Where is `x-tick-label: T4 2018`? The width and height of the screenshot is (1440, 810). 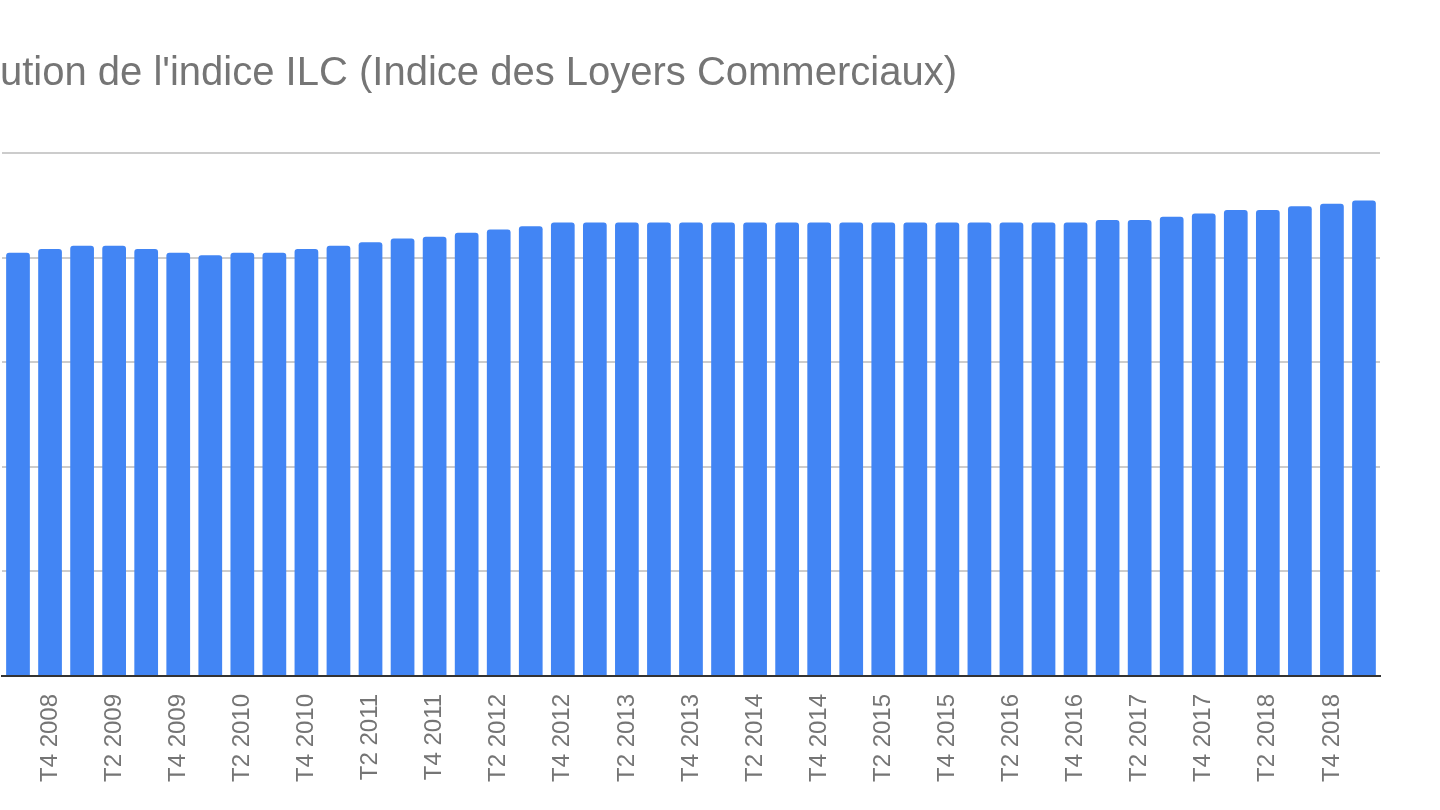 x-tick-label: T4 2018 is located at coordinates (1330, 738).